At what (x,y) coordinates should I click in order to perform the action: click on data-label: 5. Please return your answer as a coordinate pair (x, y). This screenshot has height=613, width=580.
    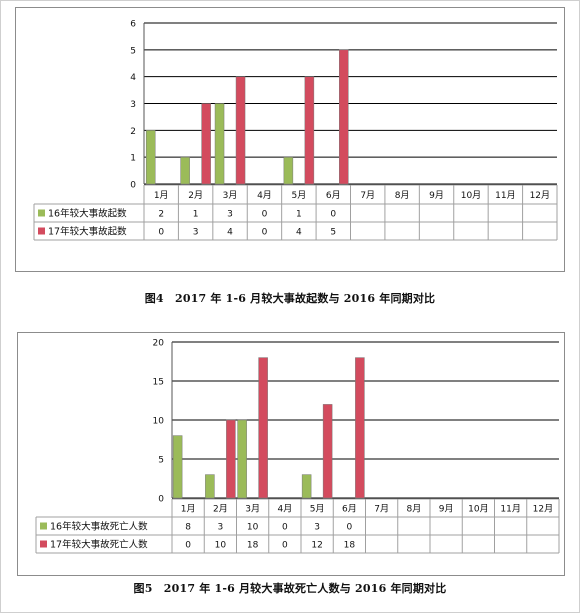
    Looking at the image, I should click on (333, 233).